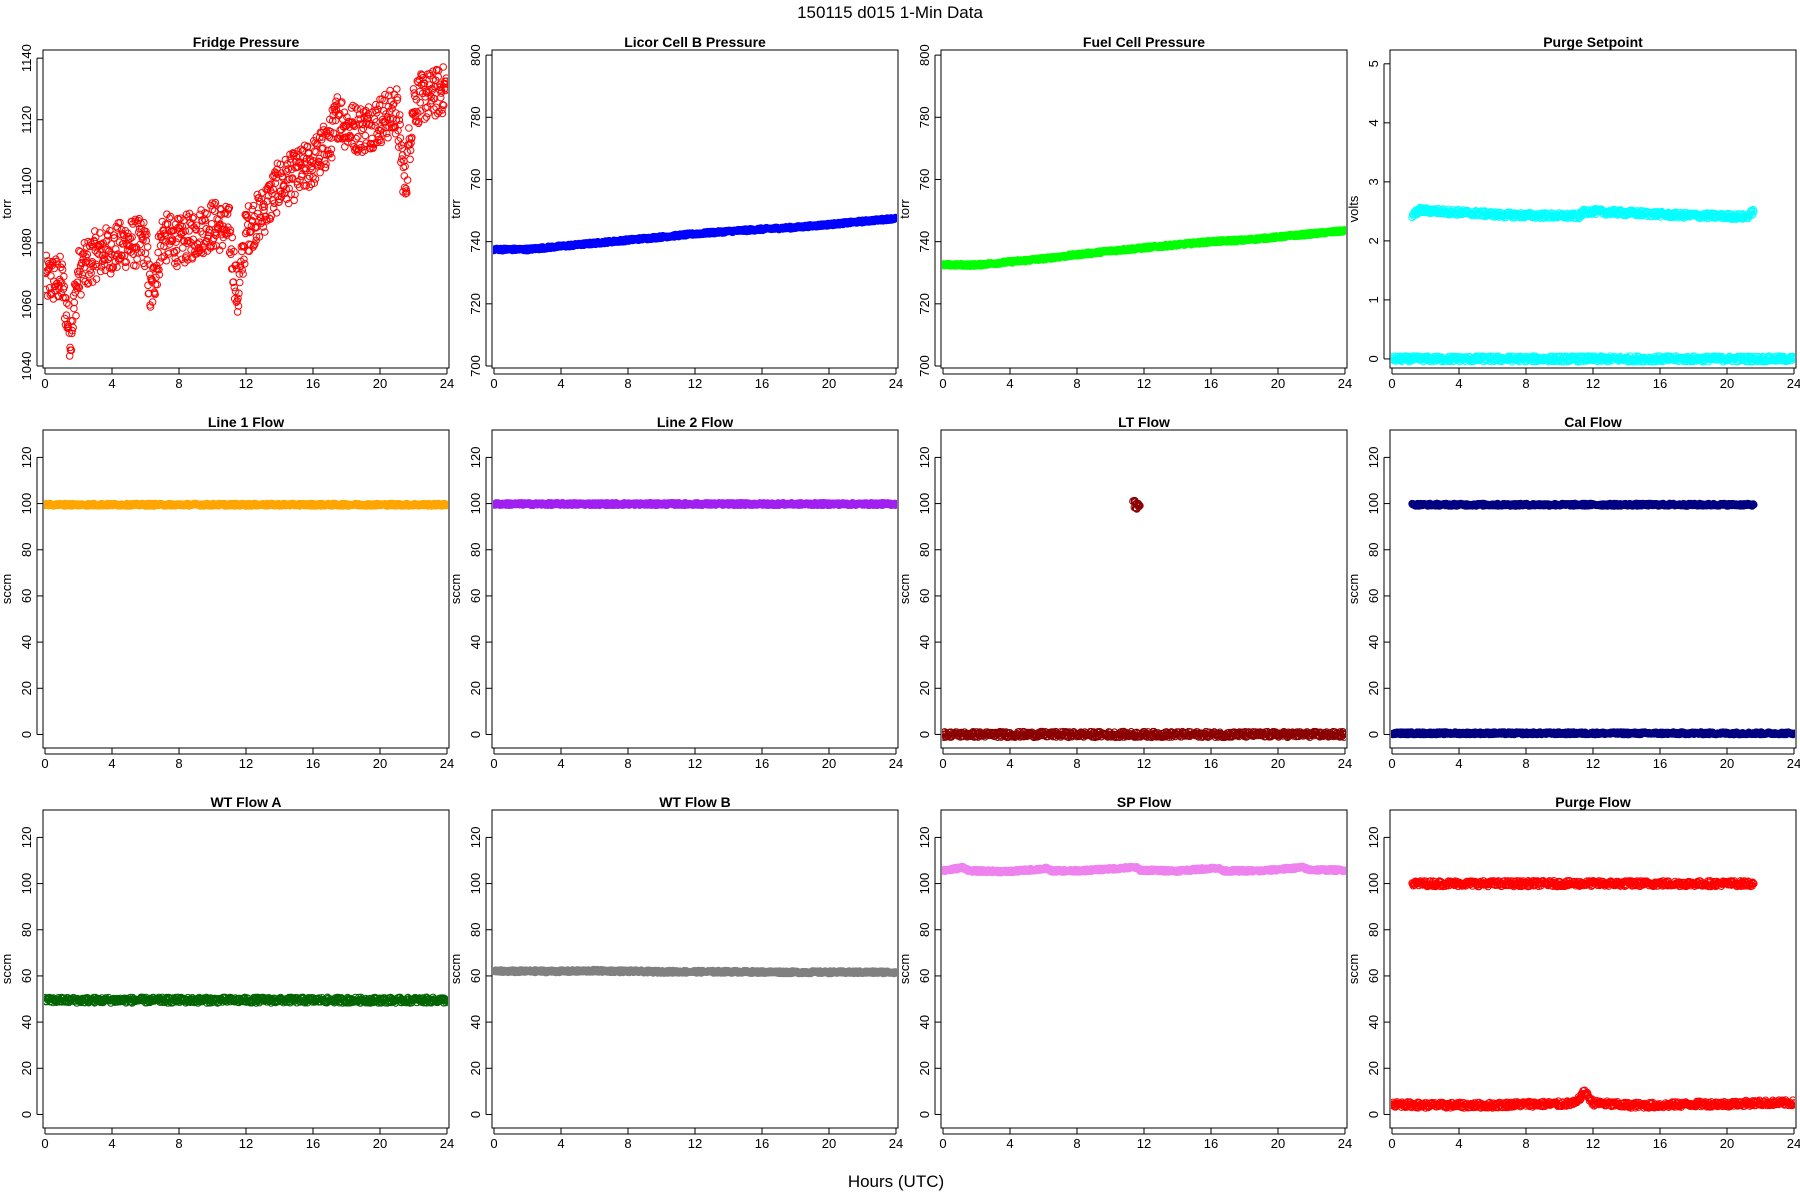  I want to click on y-tick-label: 800, so click(924, 55).